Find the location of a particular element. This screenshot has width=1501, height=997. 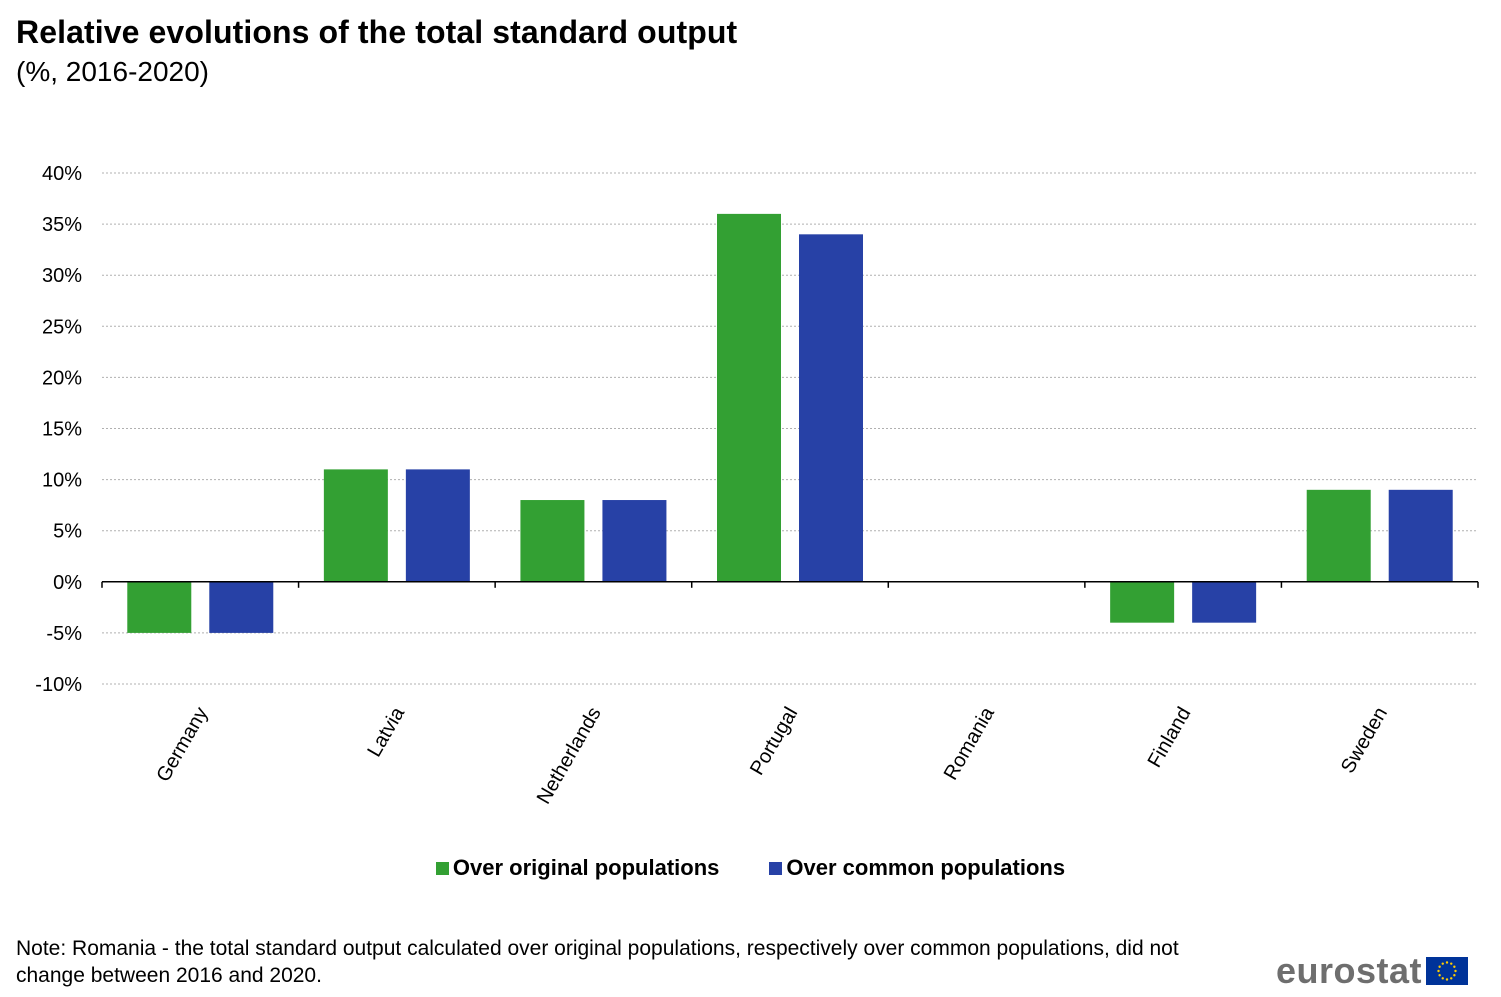

bar-common-sweden is located at coordinates (1420, 535).